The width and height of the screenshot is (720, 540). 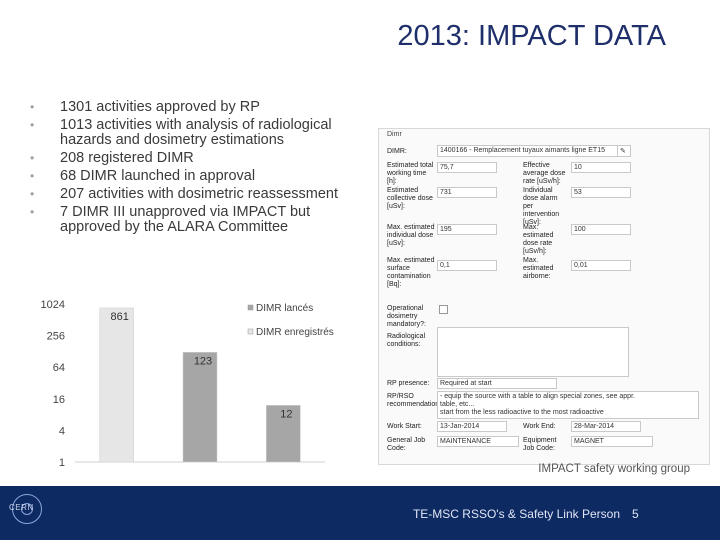 I want to click on y-tick-label: 1024, so click(x=53, y=305).